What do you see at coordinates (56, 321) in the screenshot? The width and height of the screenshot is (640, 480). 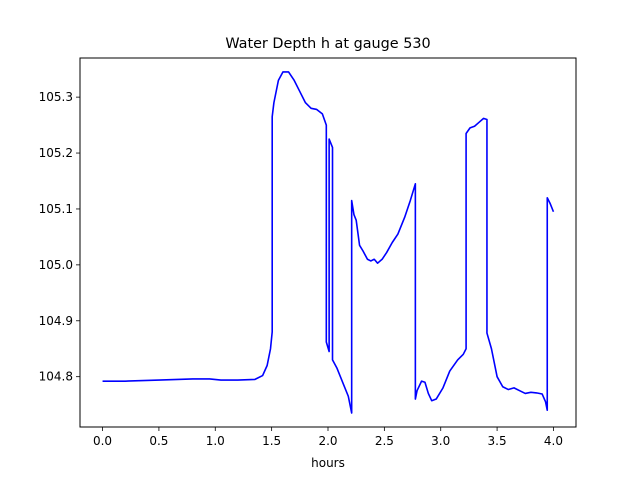 I see `y-tick-label: 104.9` at bounding box center [56, 321].